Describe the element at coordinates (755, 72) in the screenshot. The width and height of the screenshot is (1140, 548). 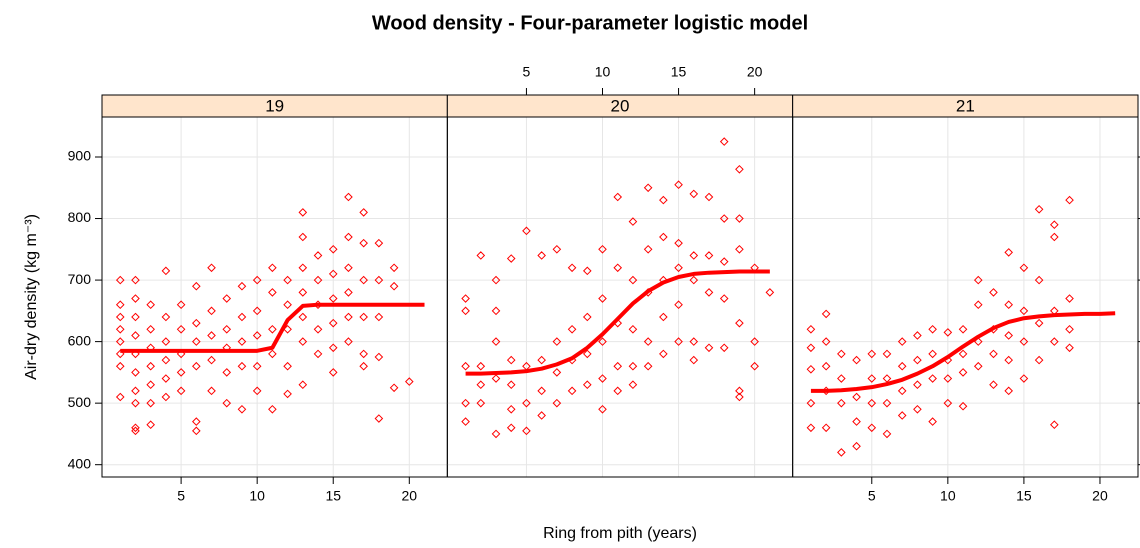
I see `x-tick-label: 20` at that location.